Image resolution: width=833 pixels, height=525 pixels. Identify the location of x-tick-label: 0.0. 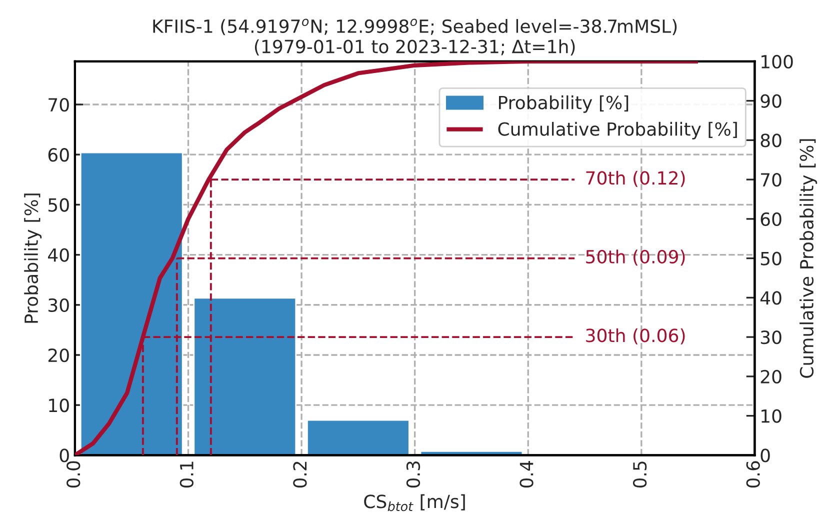
(73, 474).